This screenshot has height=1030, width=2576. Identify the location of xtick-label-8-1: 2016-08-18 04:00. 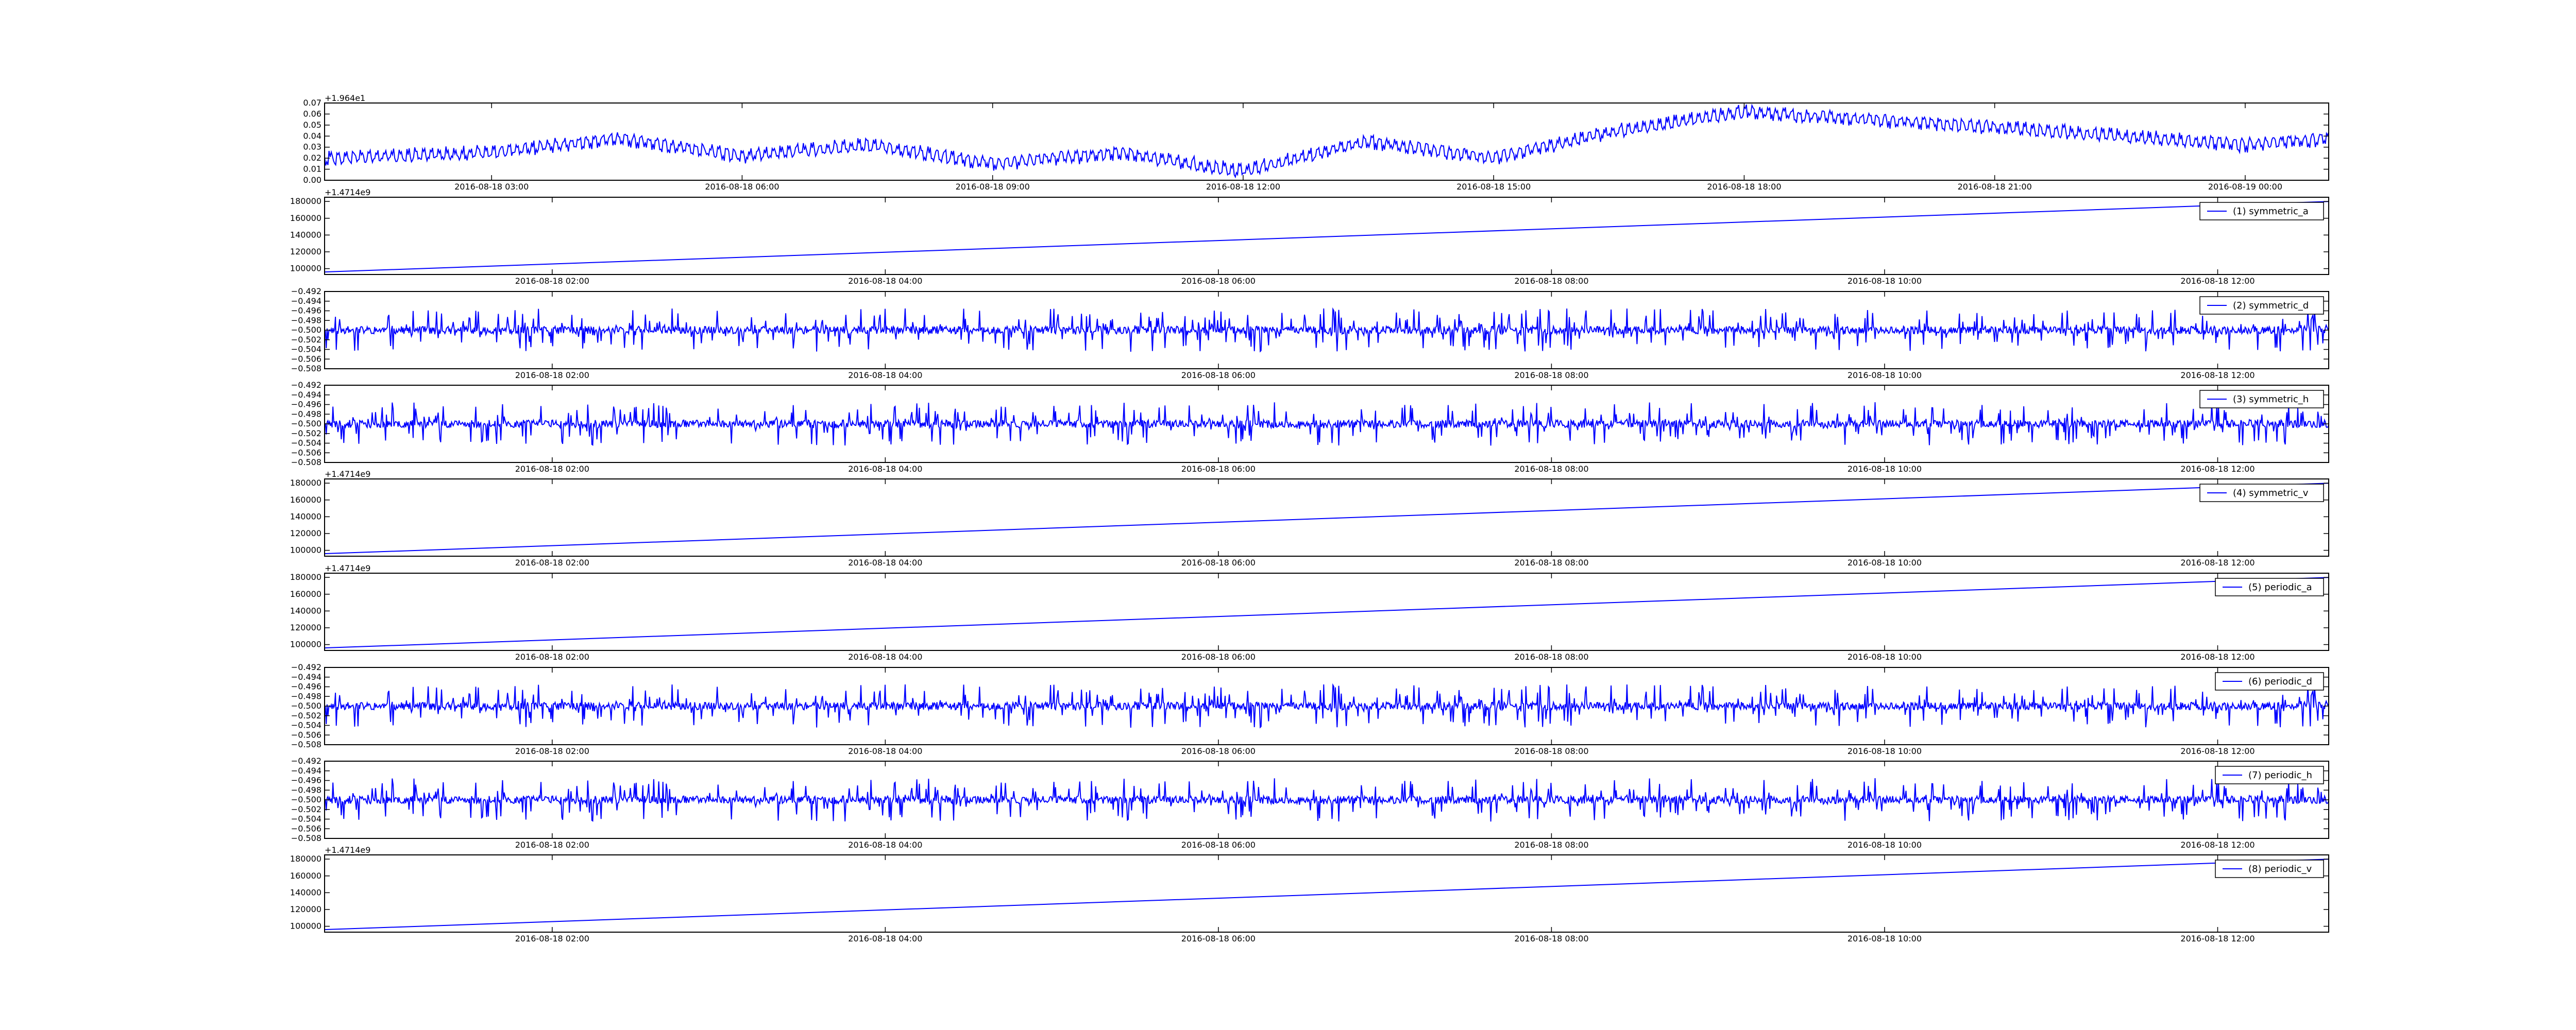
(885, 938).